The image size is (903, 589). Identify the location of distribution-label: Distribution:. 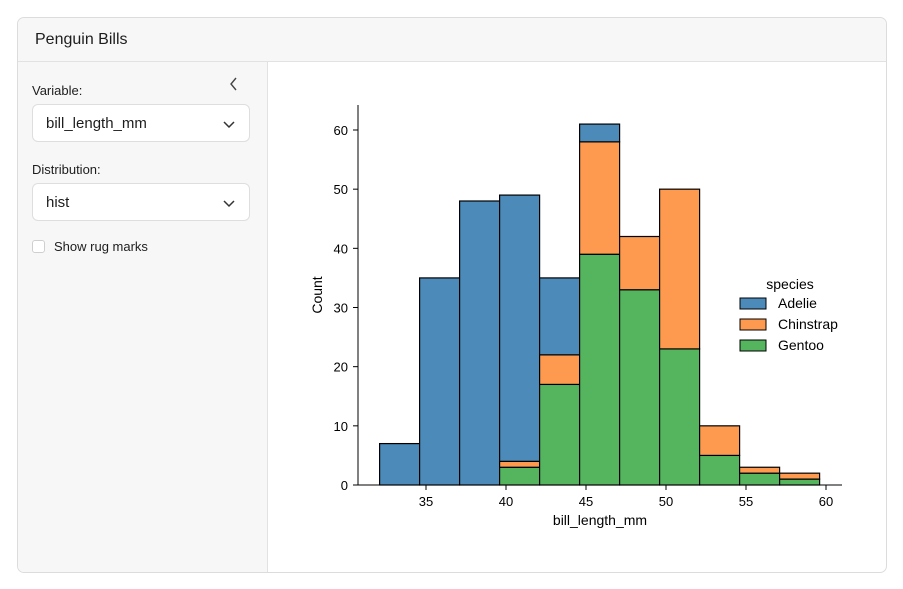
(66, 169).